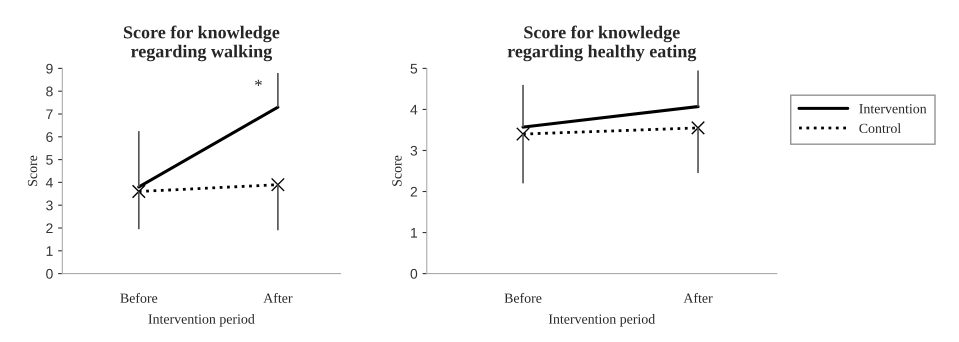  What do you see at coordinates (602, 44) in the screenshot?
I see `chart-title: Score for knowledge regarding healthy eating` at bounding box center [602, 44].